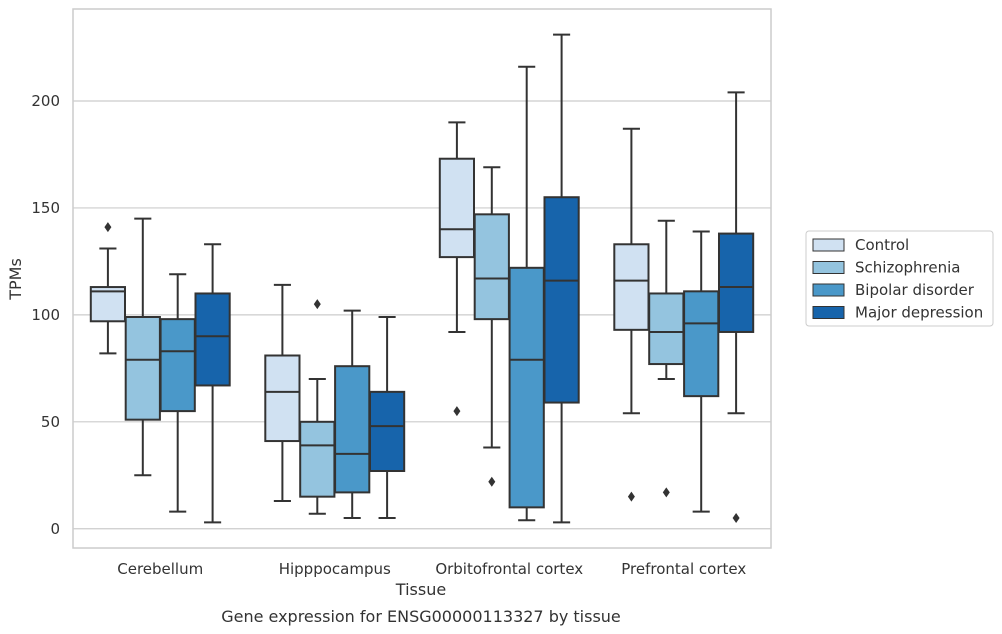 The width and height of the screenshot is (1002, 634). What do you see at coordinates (160, 569) in the screenshot?
I see `x-tick-label: Cerebellum` at bounding box center [160, 569].